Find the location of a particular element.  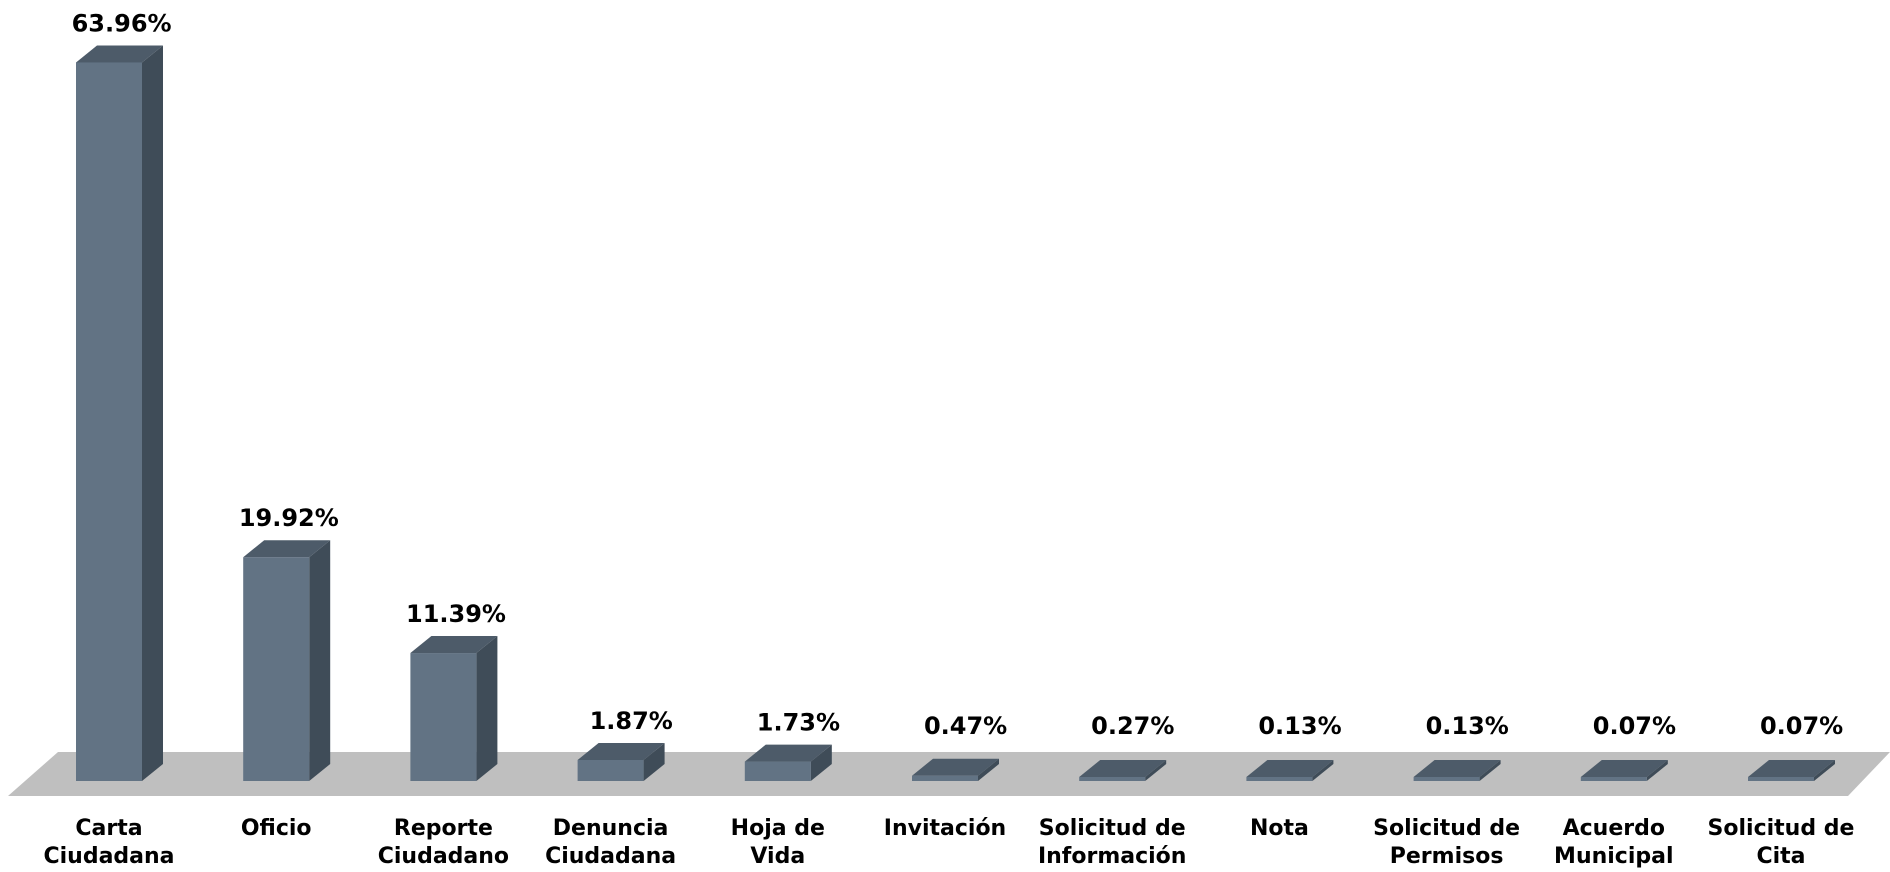

category-label: Invitación is located at coordinates (945, 828).